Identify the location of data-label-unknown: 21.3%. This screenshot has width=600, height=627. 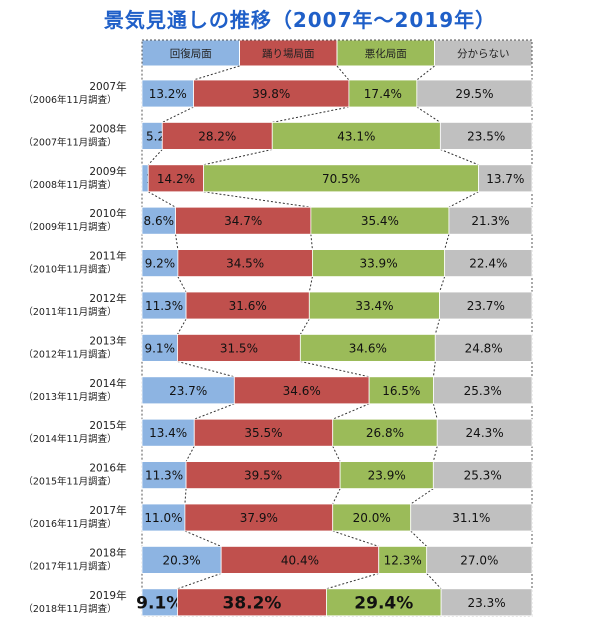
(490, 221).